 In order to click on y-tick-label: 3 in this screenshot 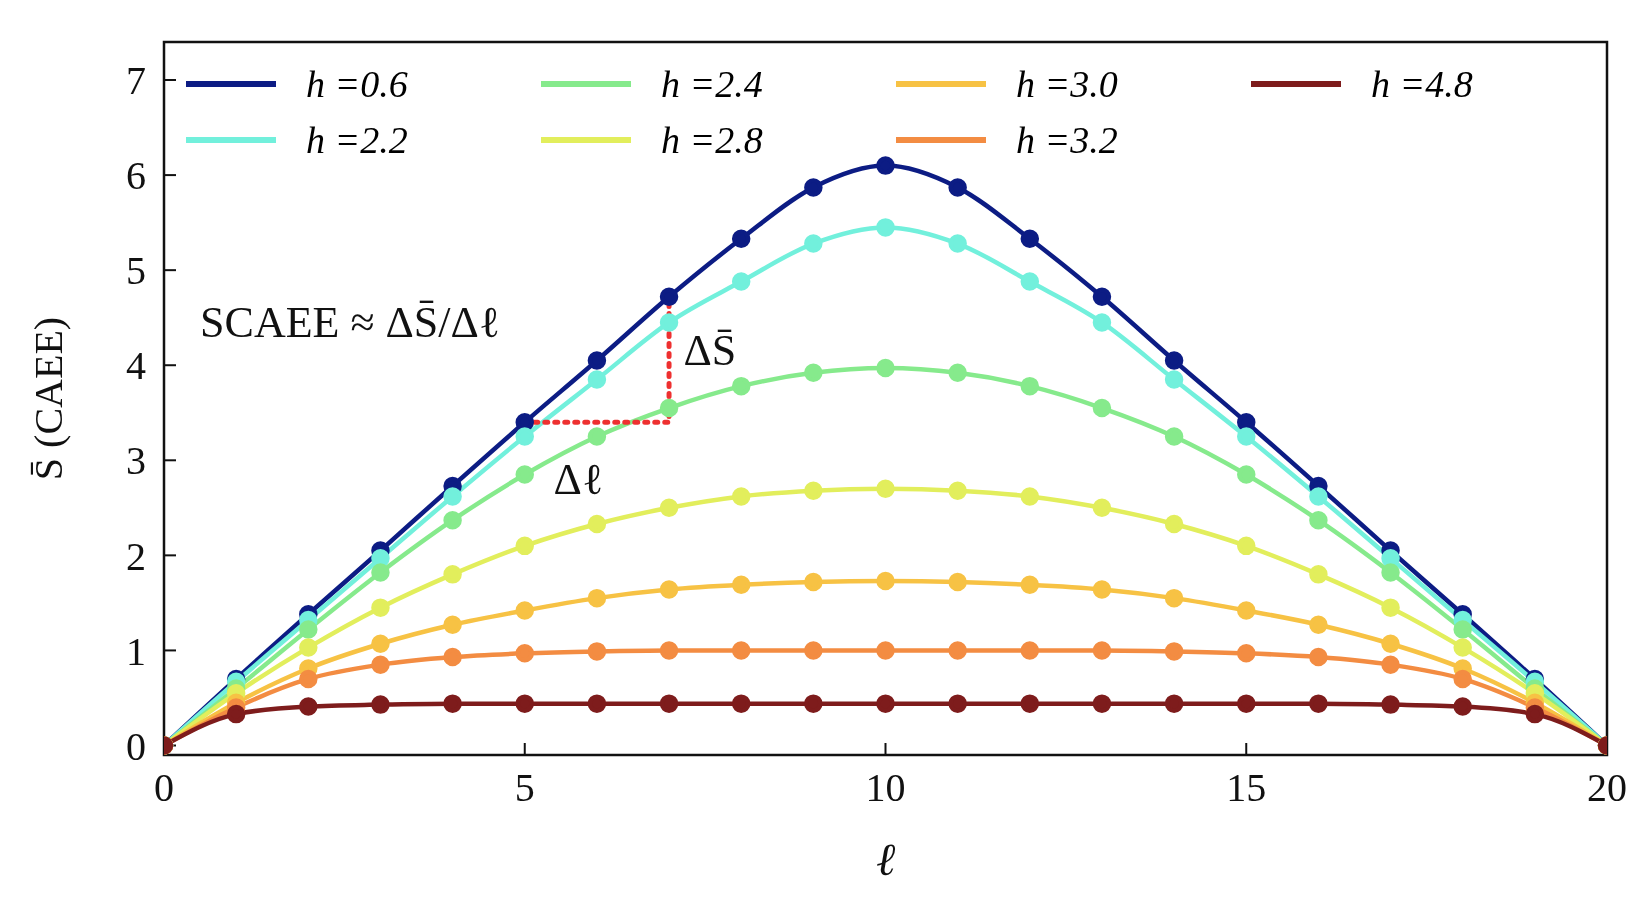, I will do `click(136, 461)`.